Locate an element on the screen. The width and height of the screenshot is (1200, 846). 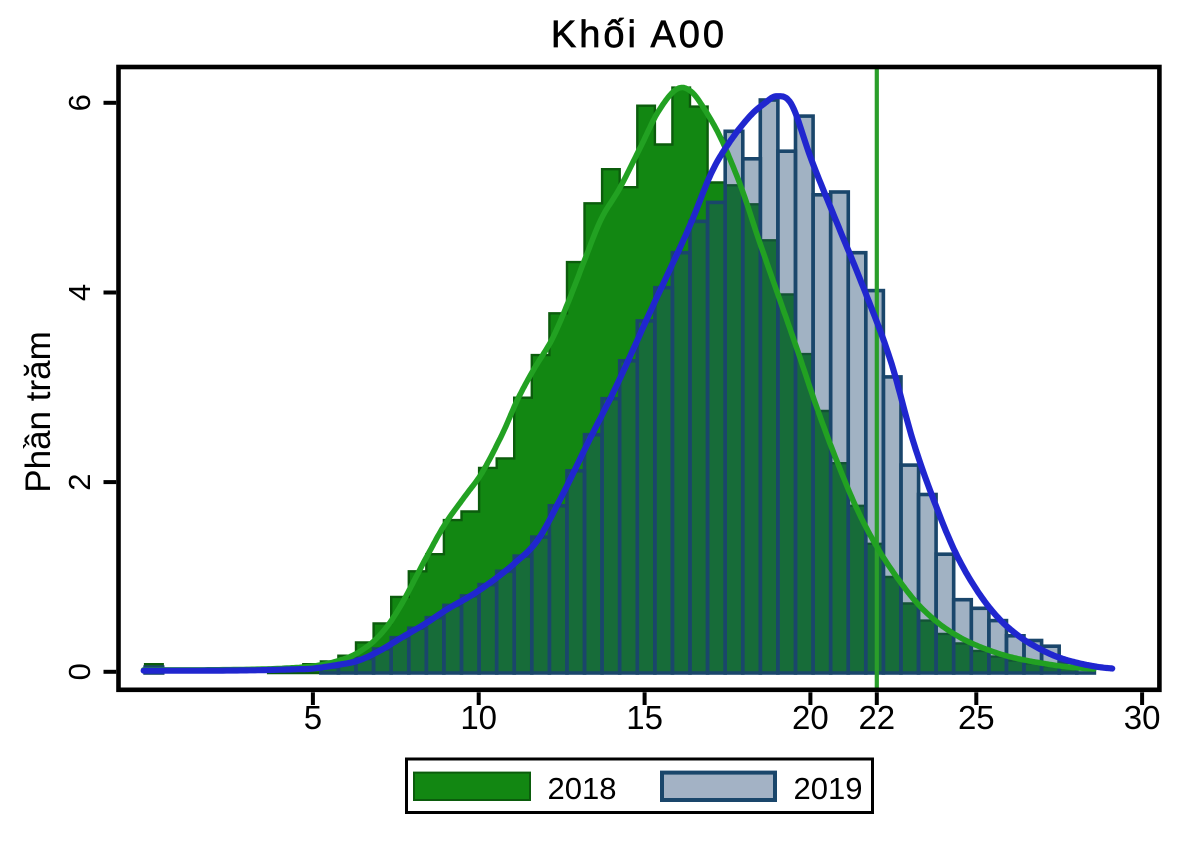
svg-text: 4 is located at coordinates (79, 292).